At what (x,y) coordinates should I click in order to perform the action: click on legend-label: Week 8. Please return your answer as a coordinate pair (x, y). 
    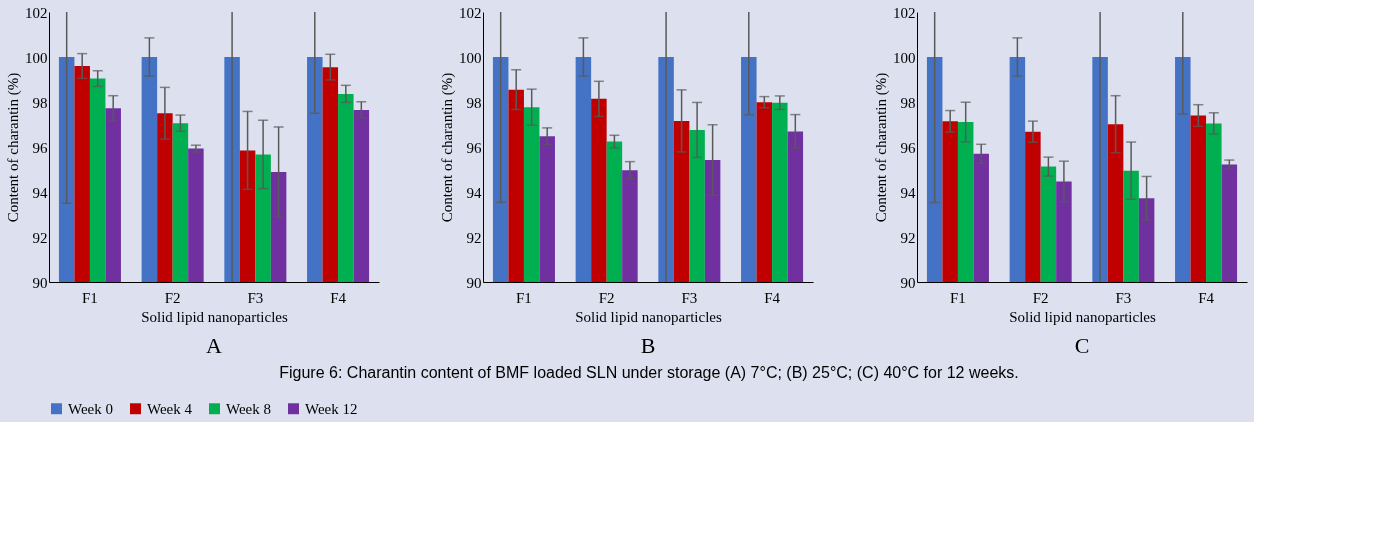
    Looking at the image, I should click on (249, 408).